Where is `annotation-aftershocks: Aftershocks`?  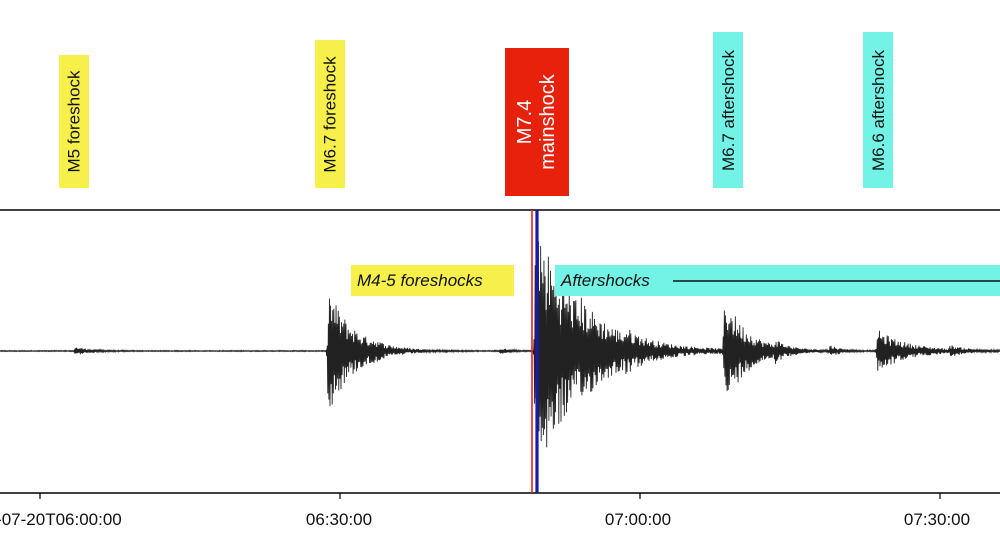 annotation-aftershocks: Aftershocks is located at coordinates (777, 280).